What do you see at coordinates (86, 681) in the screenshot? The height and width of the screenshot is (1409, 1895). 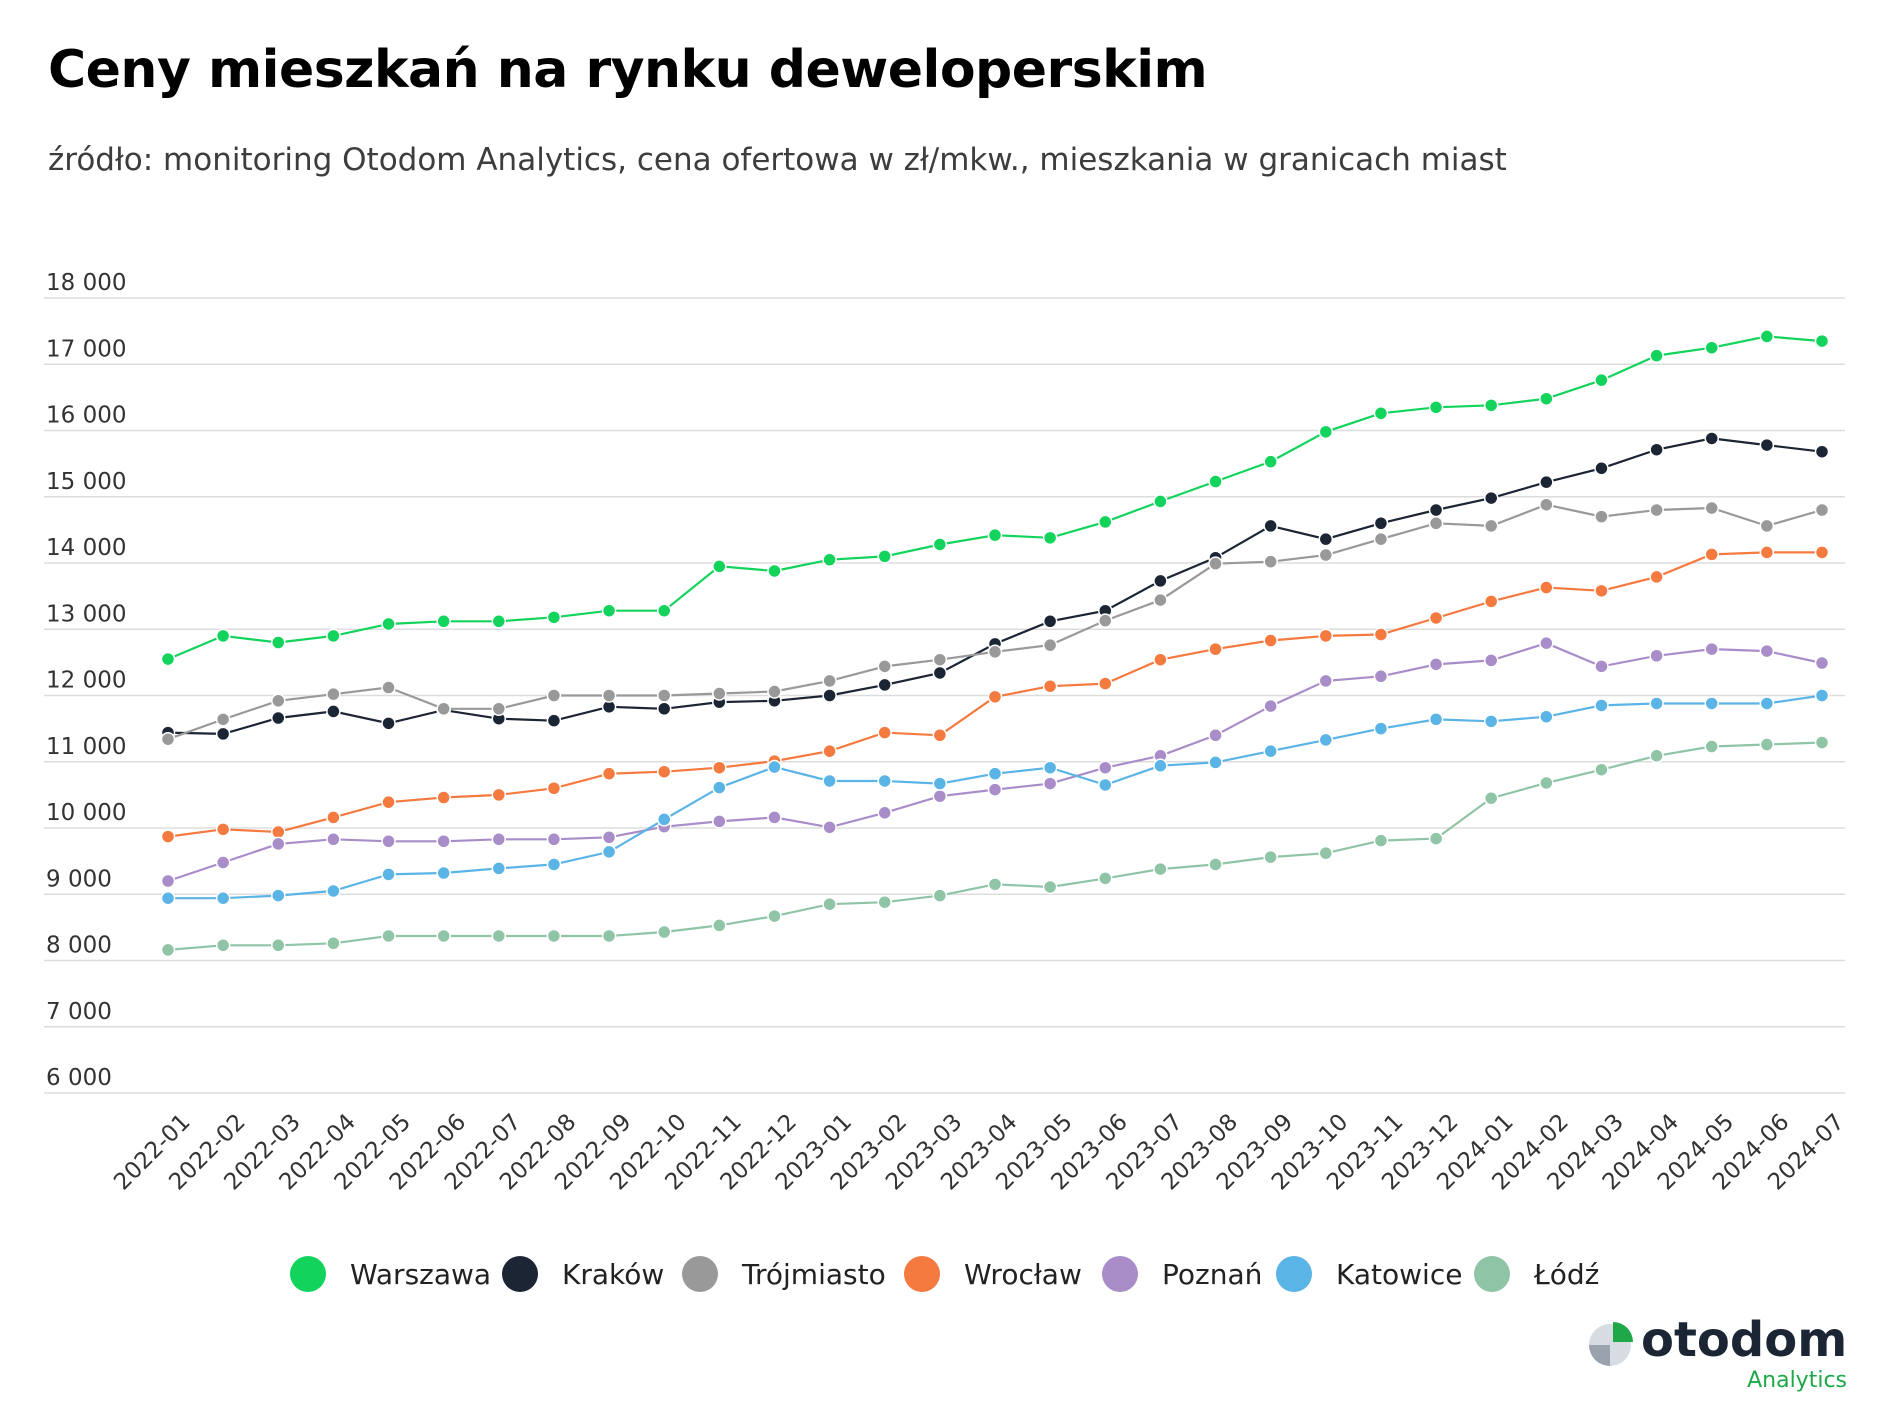 I see `y-tick-label: 12 000` at bounding box center [86, 681].